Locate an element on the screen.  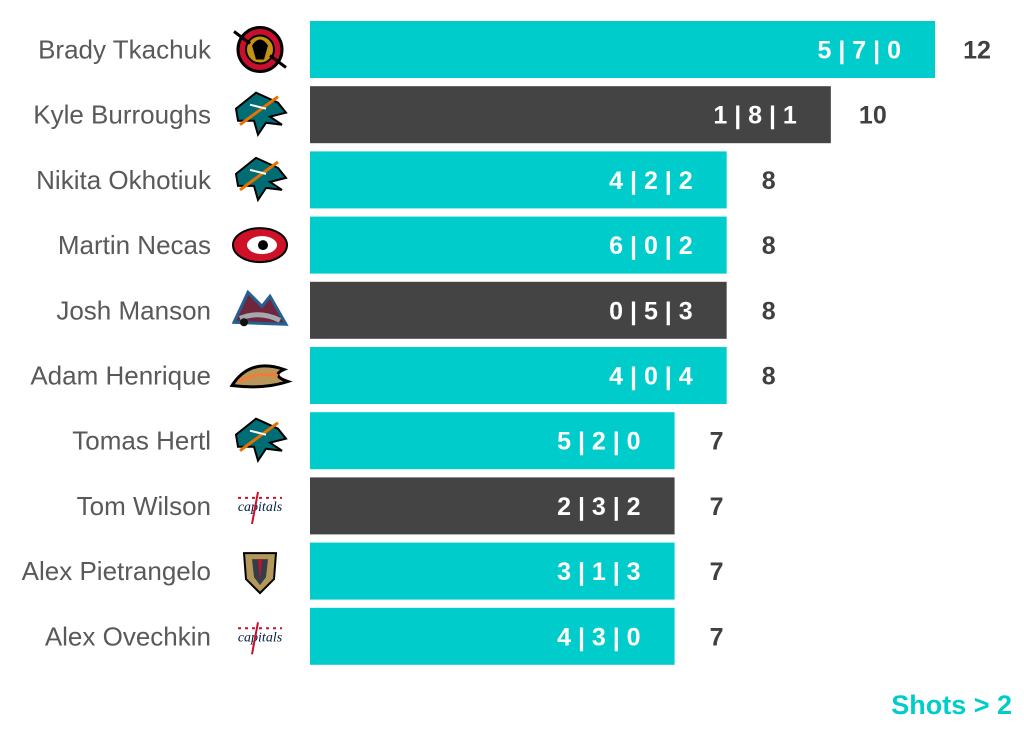
bar-breakdown-label: 3 | 1 | 3 is located at coordinates (598, 572).